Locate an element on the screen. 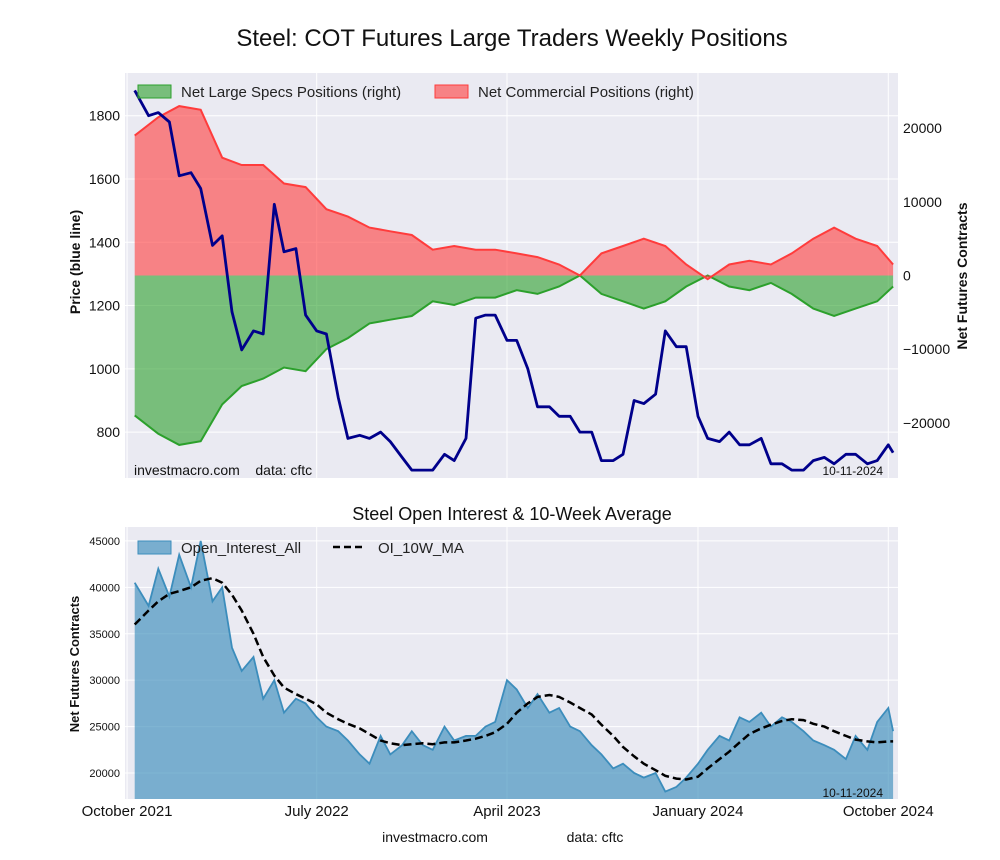 The image size is (1000, 860). bottom-left-ticks: 20000 25000 30000 35000 40000 45000 is located at coordinates (104, 658).